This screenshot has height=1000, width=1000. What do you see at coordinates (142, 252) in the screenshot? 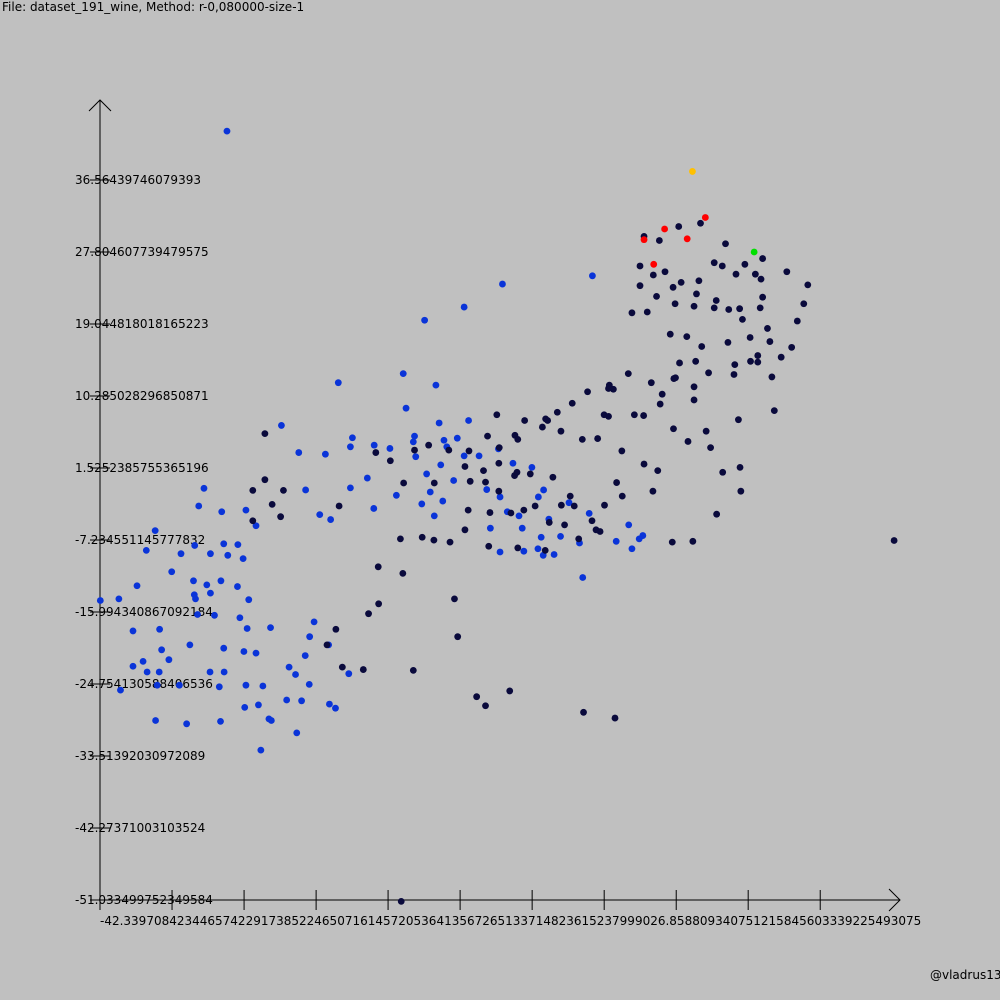
I see `y-tick-label: 27.804607739479575` at bounding box center [142, 252].